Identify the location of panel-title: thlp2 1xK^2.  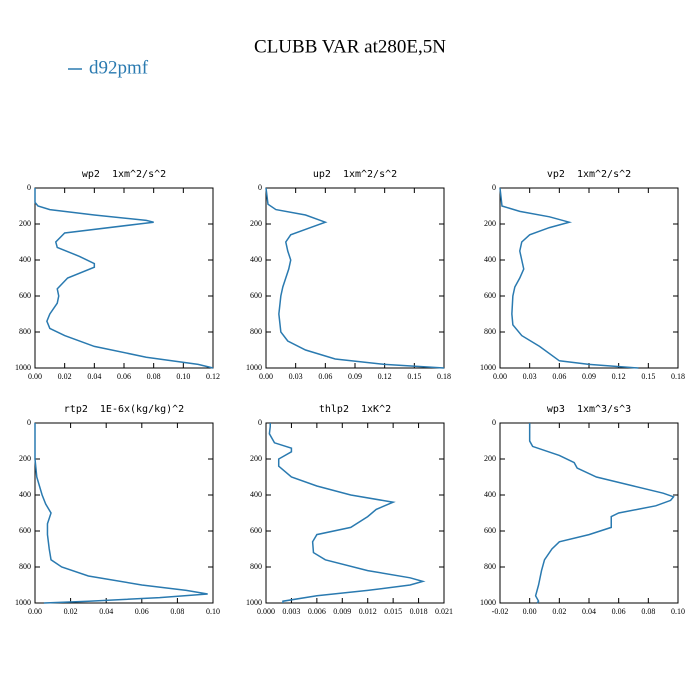
(355, 409).